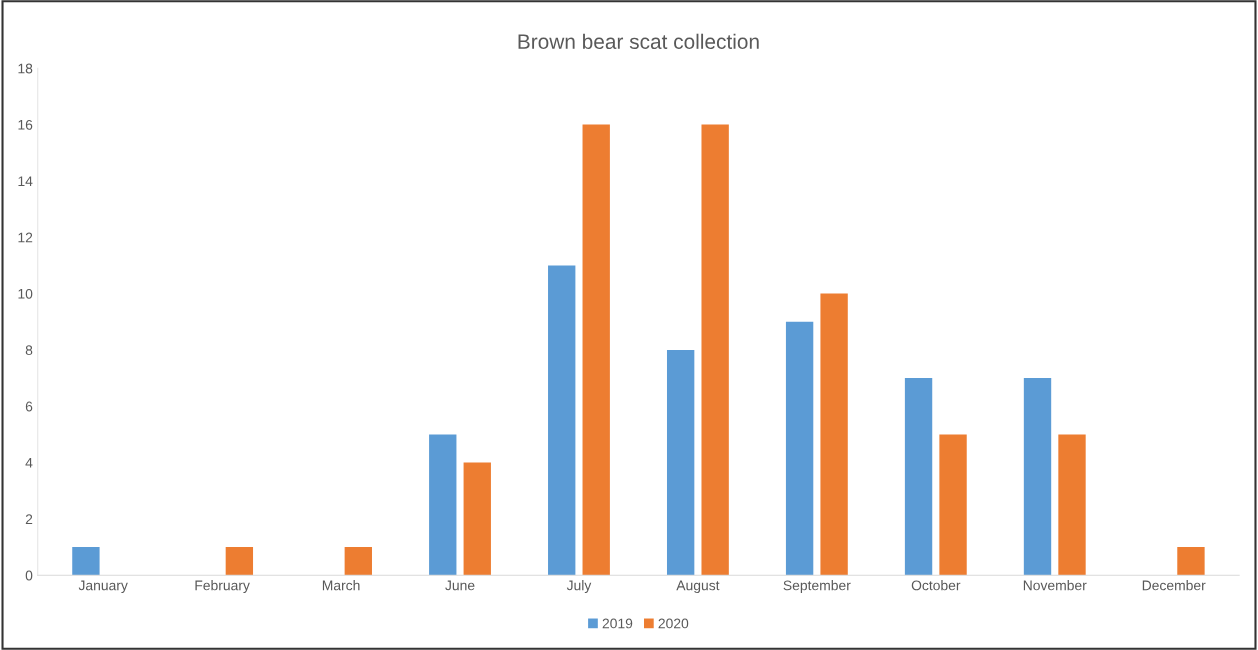  I want to click on y-tick-label: 6, so click(29, 406).